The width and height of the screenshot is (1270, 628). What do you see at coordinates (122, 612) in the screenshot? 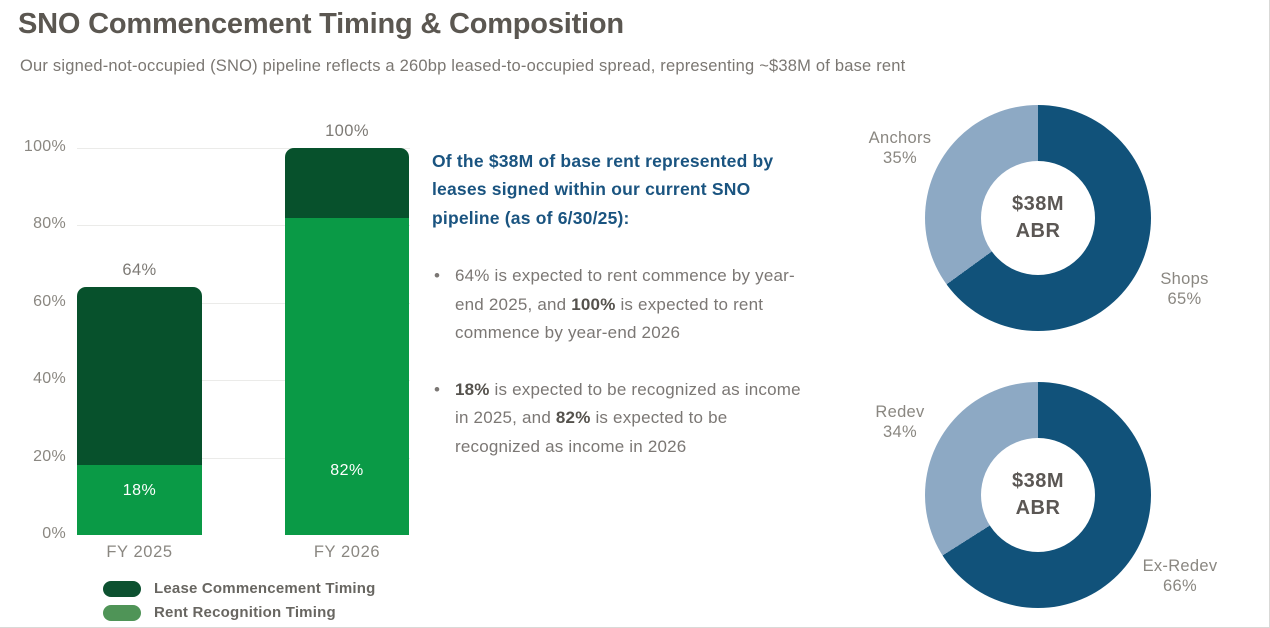
I see `legend-swatch-rent-recognition` at bounding box center [122, 612].